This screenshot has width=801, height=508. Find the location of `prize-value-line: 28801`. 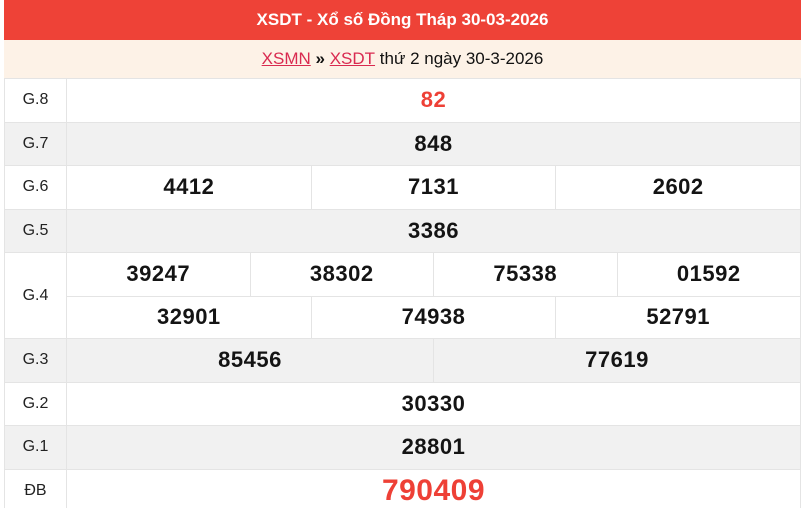

prize-value-line: 28801 is located at coordinates (433, 447).